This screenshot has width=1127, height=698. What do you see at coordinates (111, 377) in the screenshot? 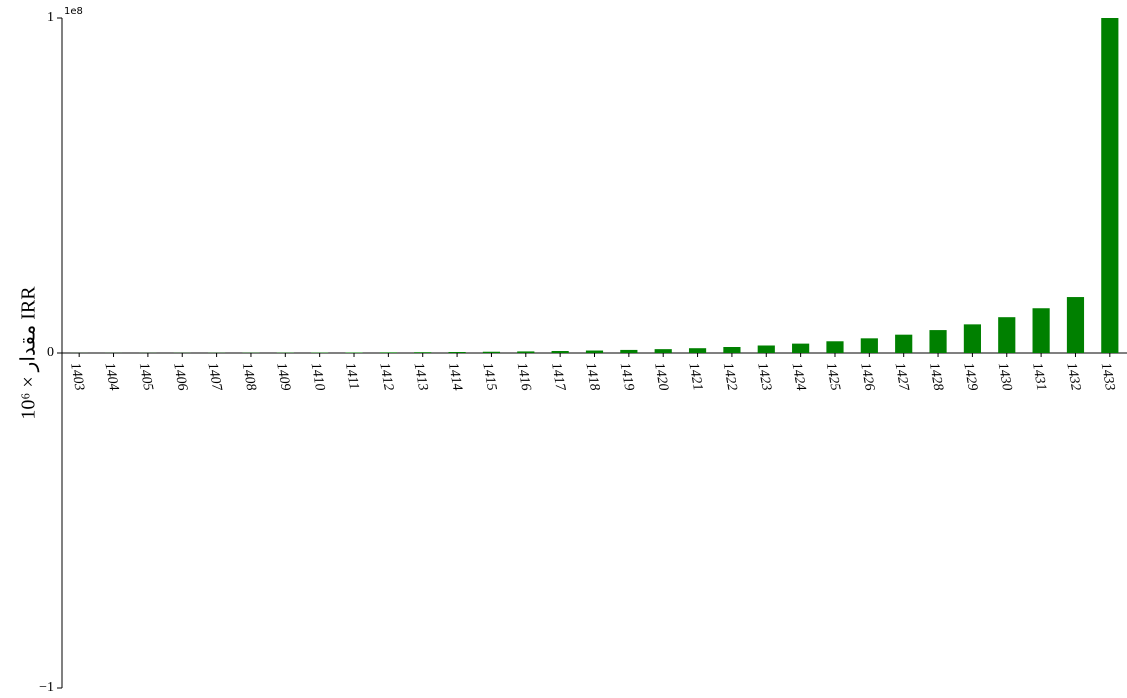
I see `x-tick-label: 1404` at bounding box center [111, 377].